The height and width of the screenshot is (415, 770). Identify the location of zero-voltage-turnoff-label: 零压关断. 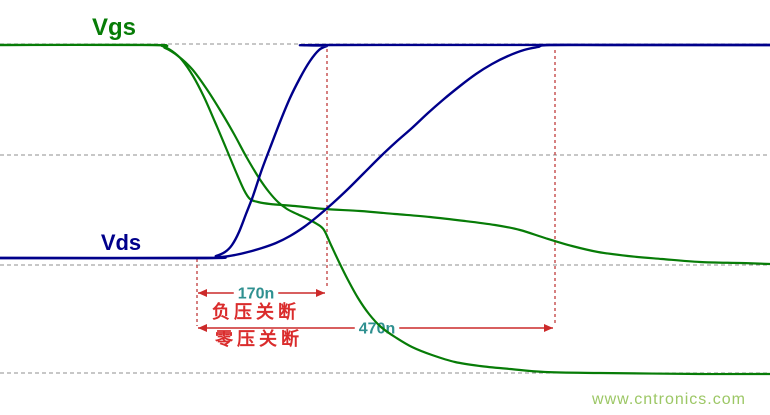
(259, 339).